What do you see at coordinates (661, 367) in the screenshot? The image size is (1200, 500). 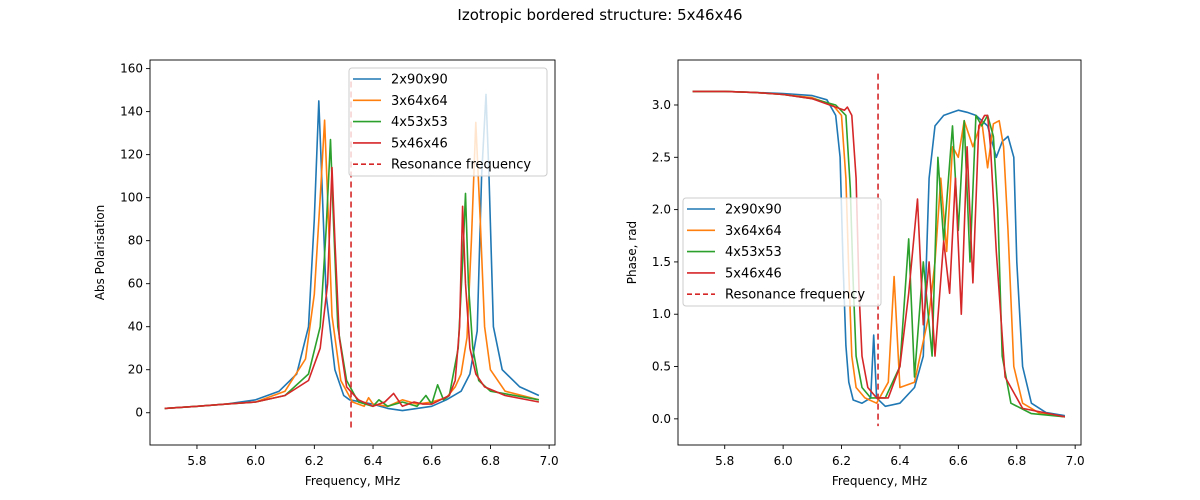 I see `y-tick-label: 0.5` at bounding box center [661, 367].